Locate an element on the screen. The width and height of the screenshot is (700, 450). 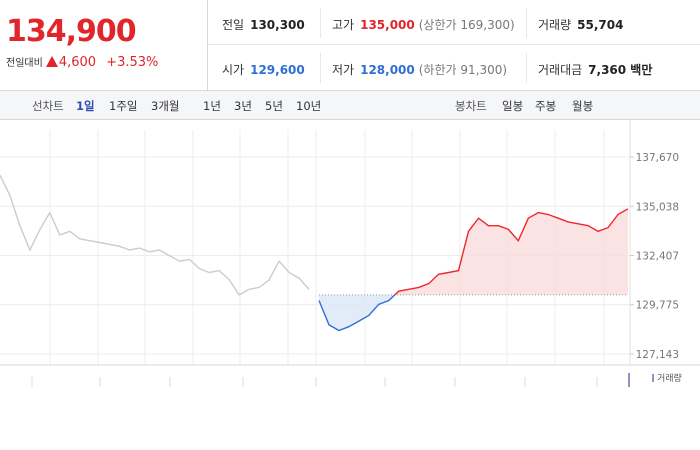
quote-key: 전일 is located at coordinates (233, 25).